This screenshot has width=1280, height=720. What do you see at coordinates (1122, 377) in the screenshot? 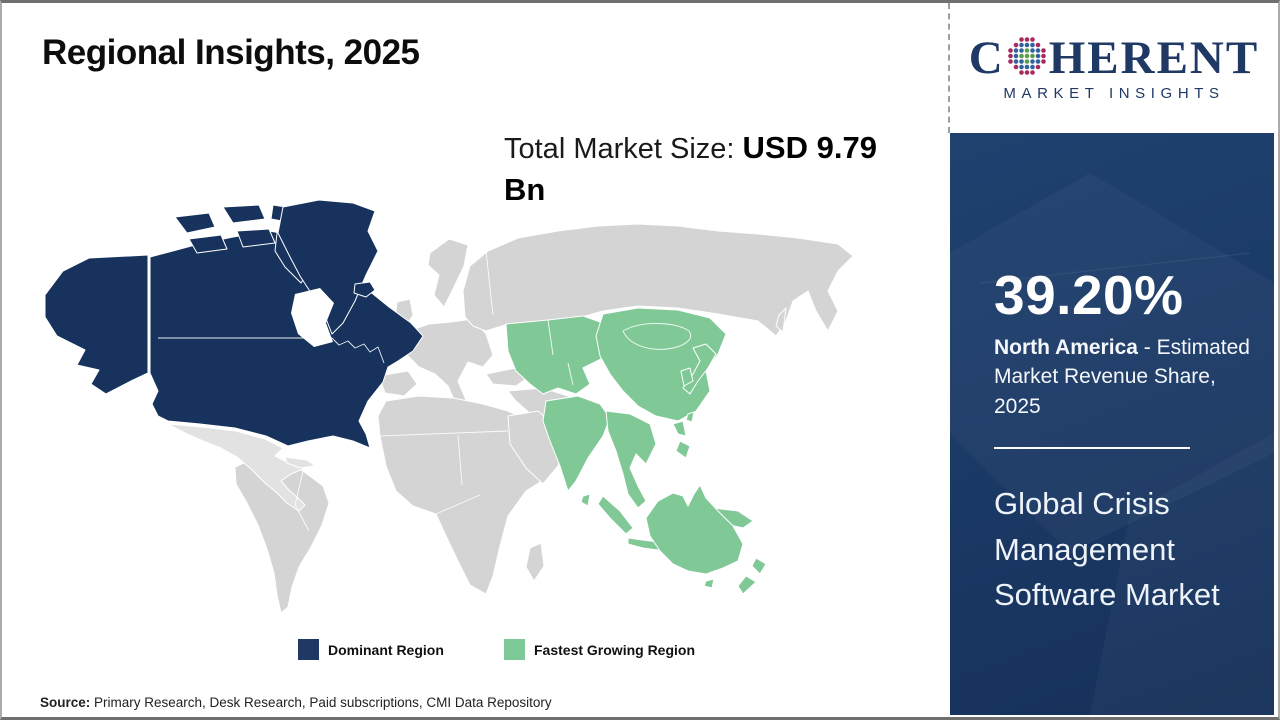
I see `share-desc-text: - Estimated Market Revenue Share, 2025` at bounding box center [1122, 377].